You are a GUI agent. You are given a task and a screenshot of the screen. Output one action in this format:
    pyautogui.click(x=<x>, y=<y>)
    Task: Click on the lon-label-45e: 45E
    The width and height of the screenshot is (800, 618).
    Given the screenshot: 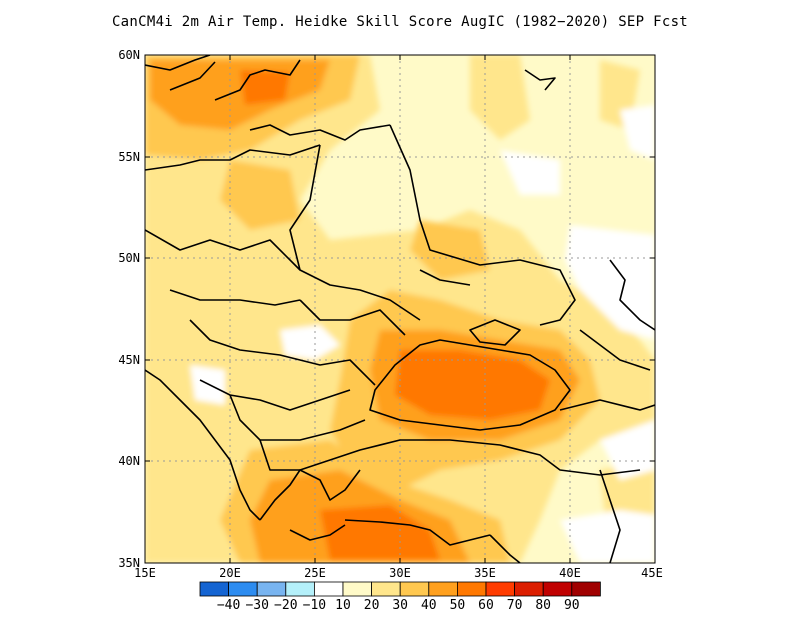 What is the action you would take?
    pyautogui.click(x=652, y=573)
    